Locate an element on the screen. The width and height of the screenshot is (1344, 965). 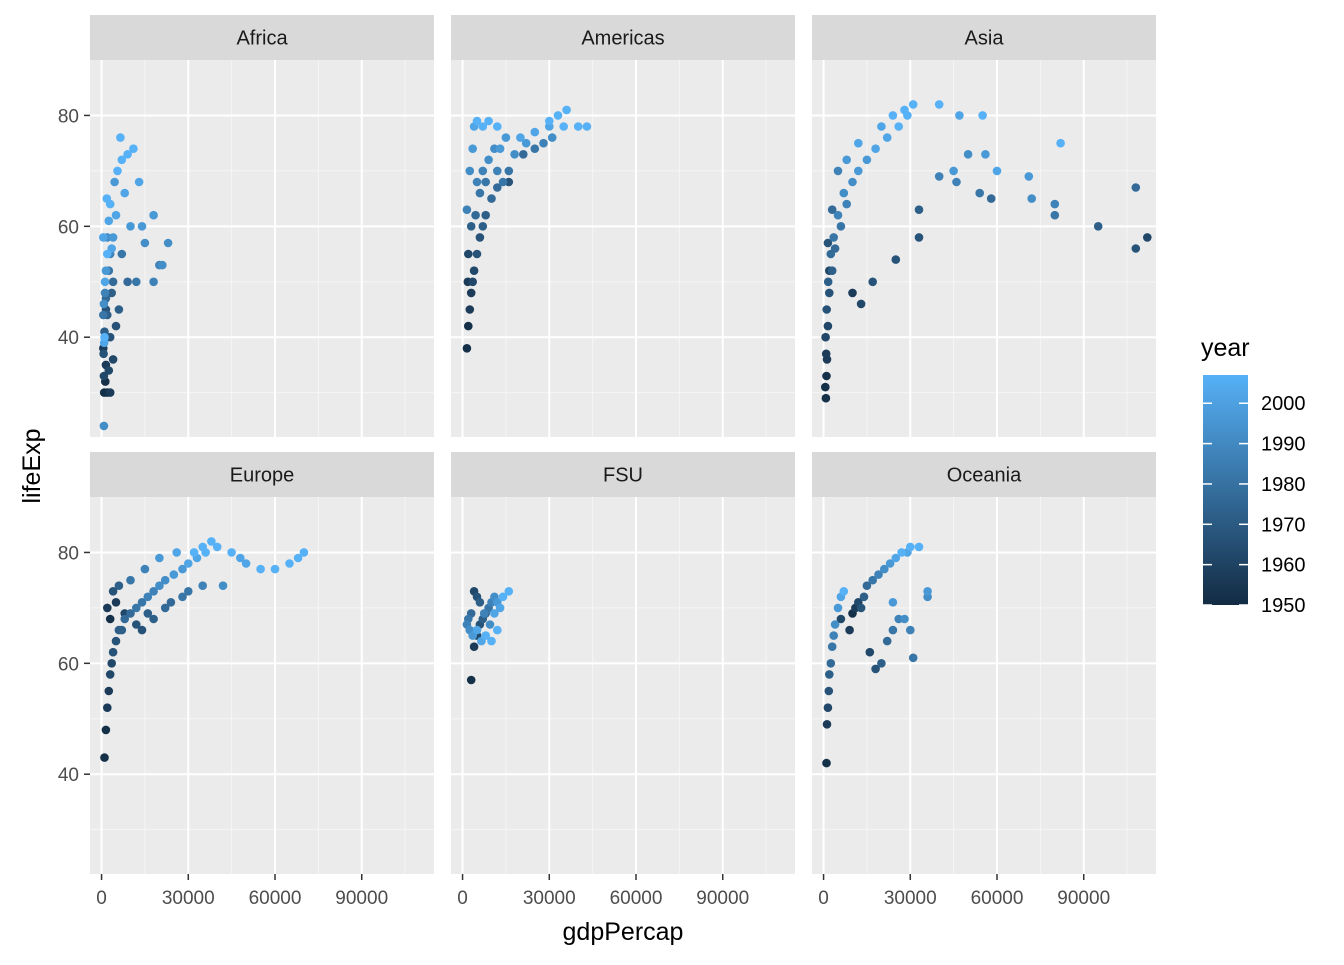
facet-label: Africa is located at coordinates (262, 39).